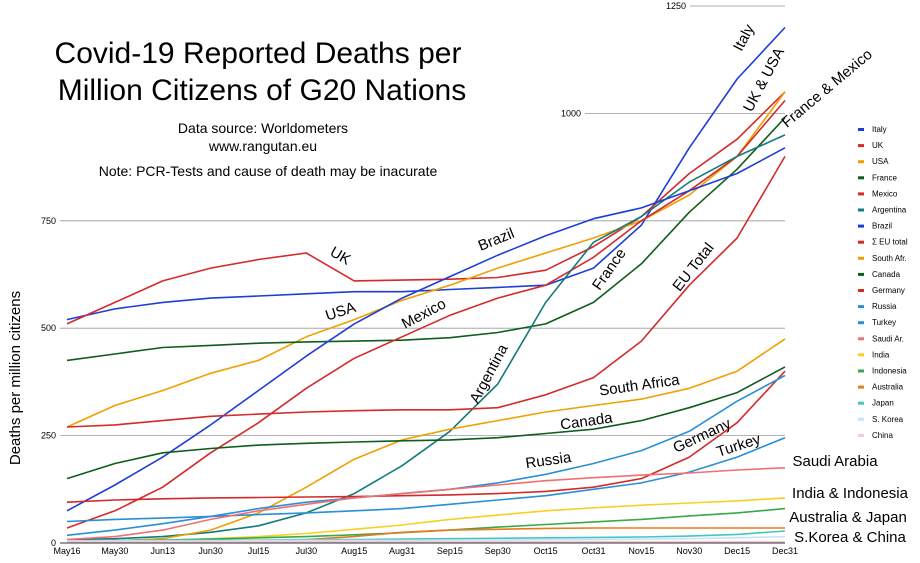 The width and height of the screenshot is (920, 563). What do you see at coordinates (850, 493) in the screenshot?
I see `annotation-india-indonesia: India & Indonesia` at bounding box center [850, 493].